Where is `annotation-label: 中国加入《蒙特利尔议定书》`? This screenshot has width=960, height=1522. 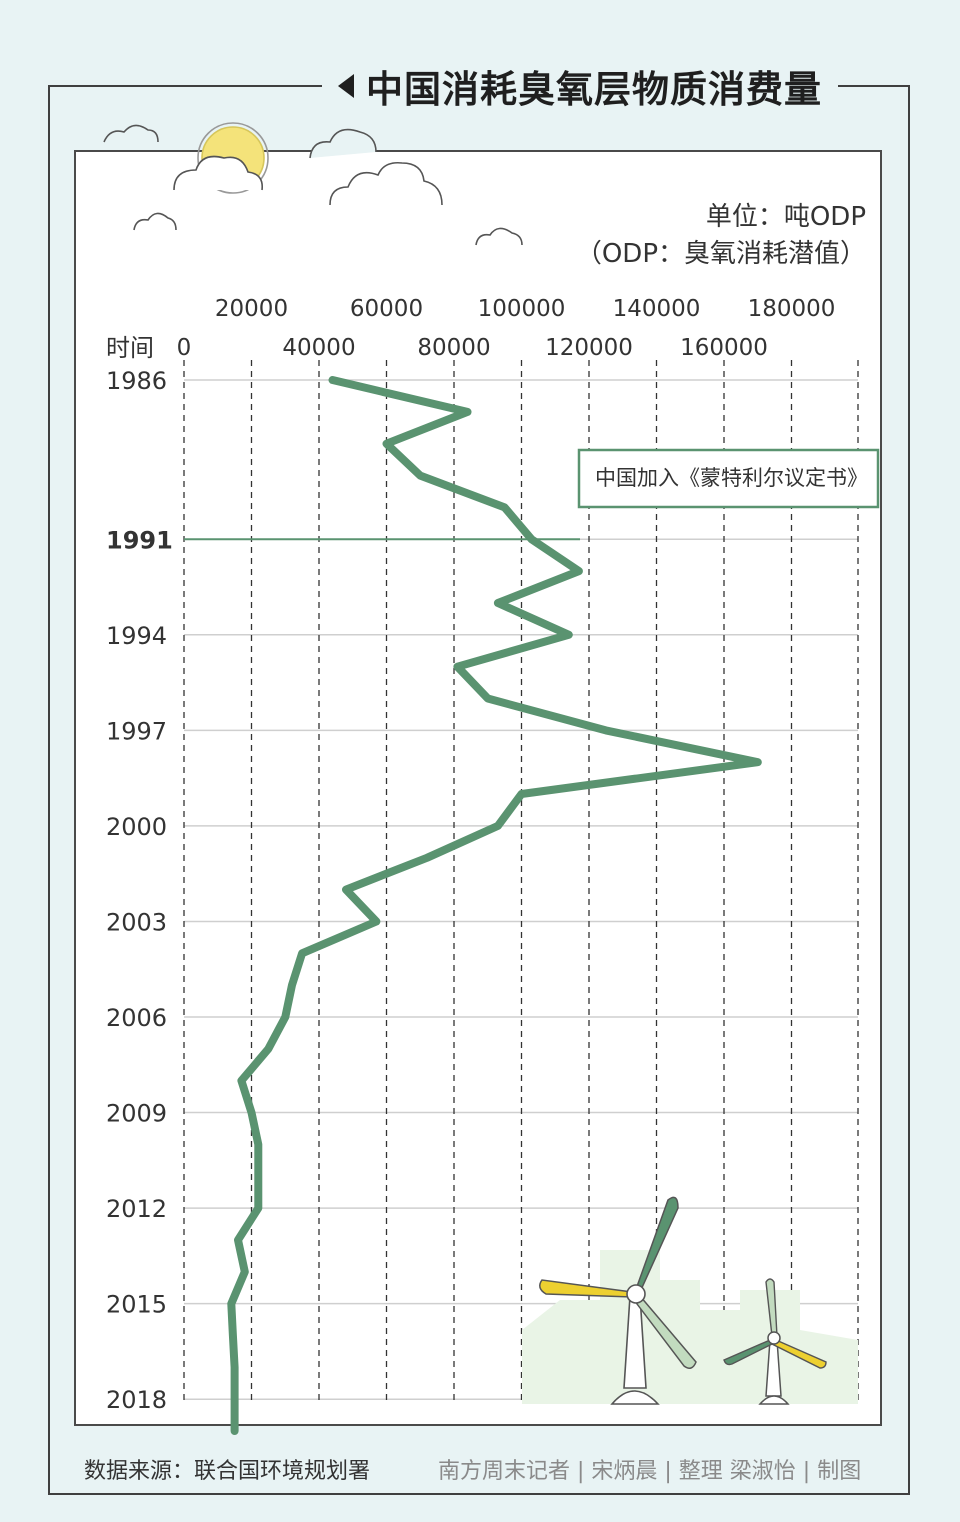 annotation-label: 中国加入《蒙特利尔议定书》 is located at coordinates (731, 478).